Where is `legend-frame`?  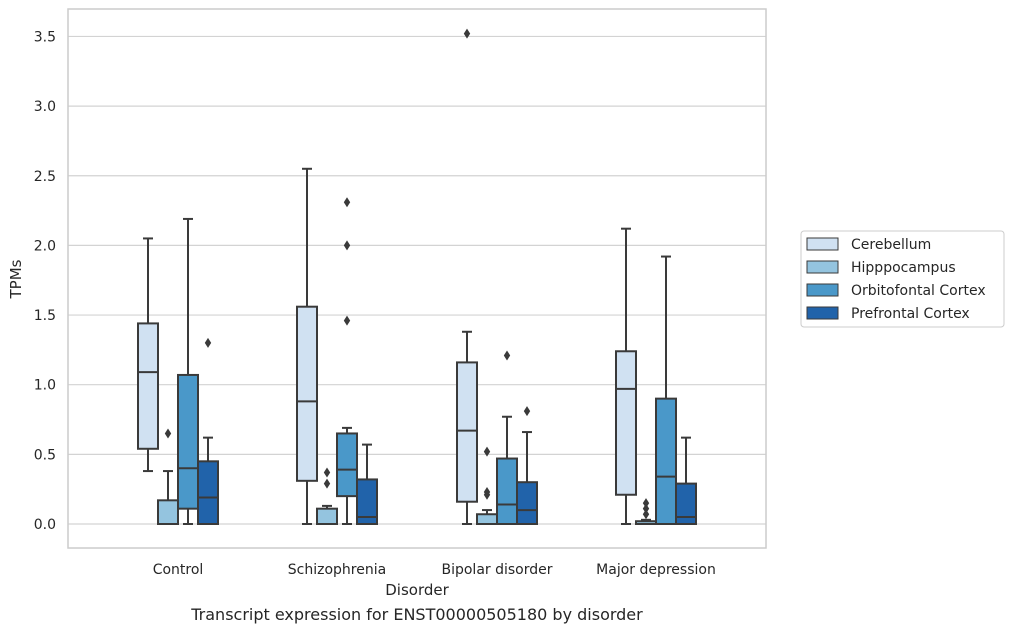 legend-frame is located at coordinates (902, 279).